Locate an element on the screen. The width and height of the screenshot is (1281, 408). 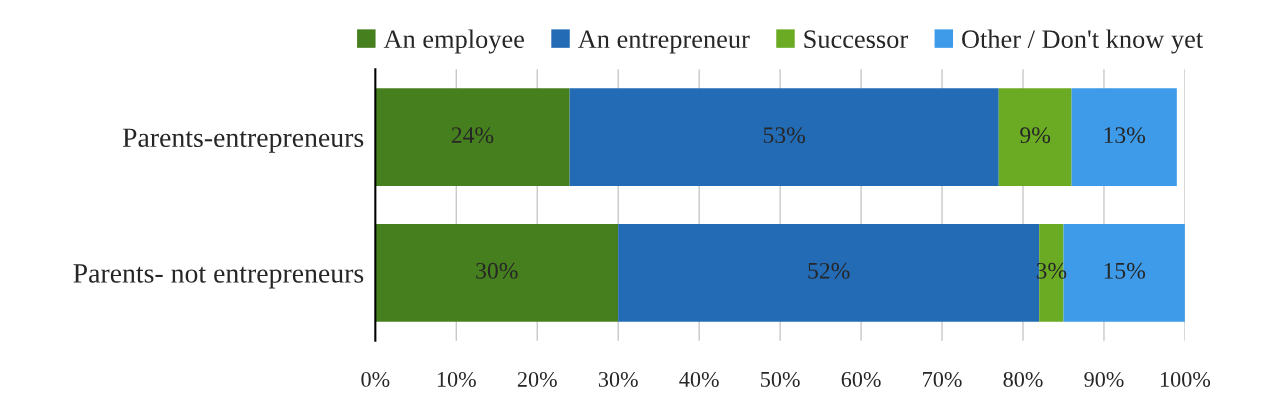
legend-label: An employee is located at coordinates (453, 41).